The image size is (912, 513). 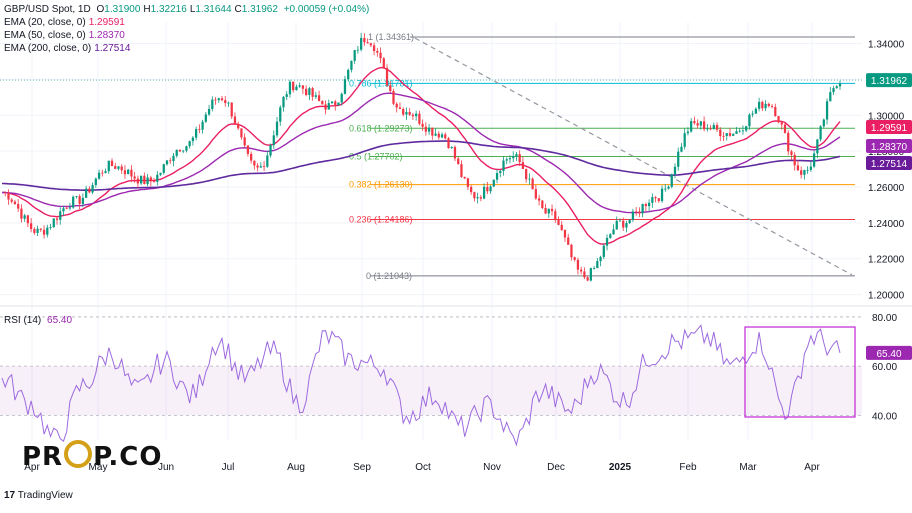 I want to click on tradingview-logo-icon: 17, so click(x=10, y=495).